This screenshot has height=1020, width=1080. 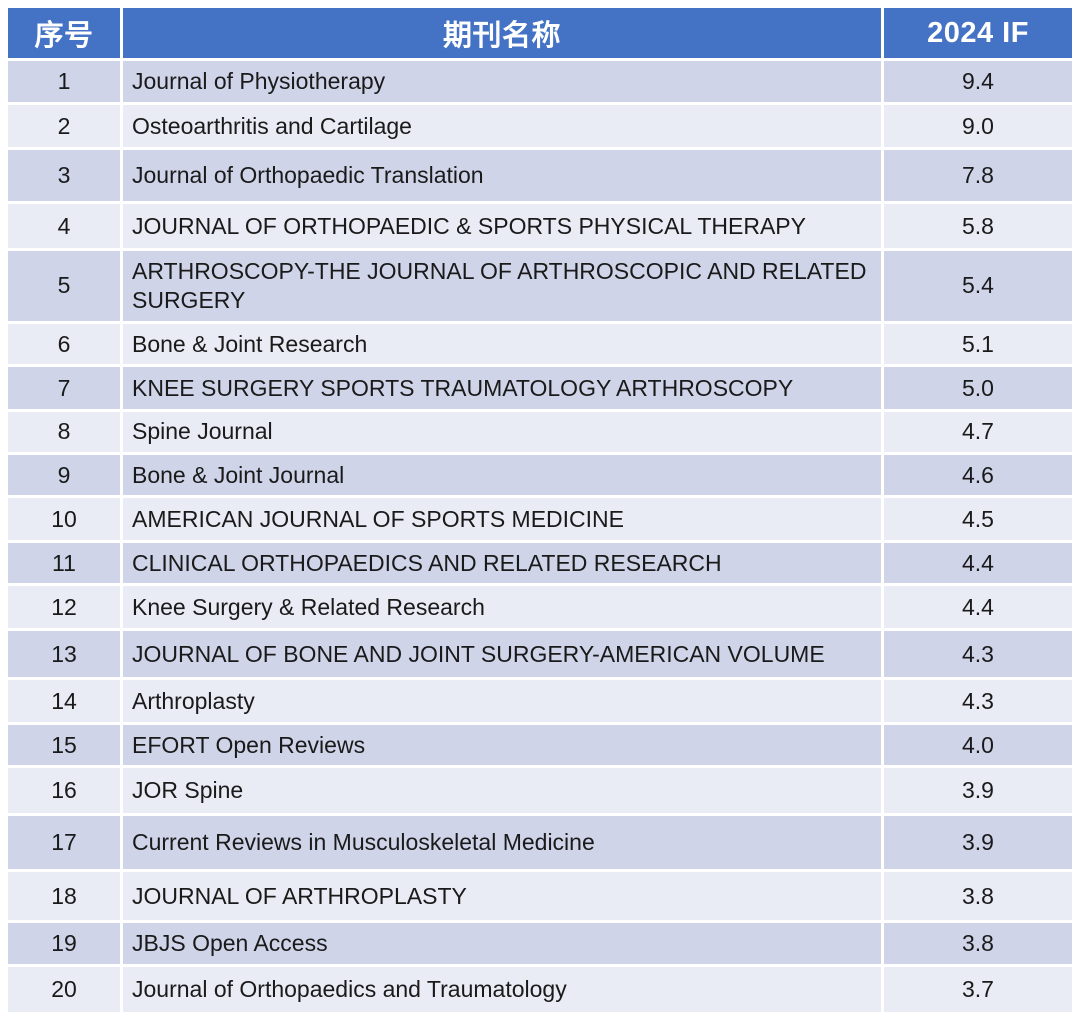 I want to click on table-row: 10 AMERICAN JOURNAL OF SPORTS MEDICINE 4.5, so click(x=540, y=519).